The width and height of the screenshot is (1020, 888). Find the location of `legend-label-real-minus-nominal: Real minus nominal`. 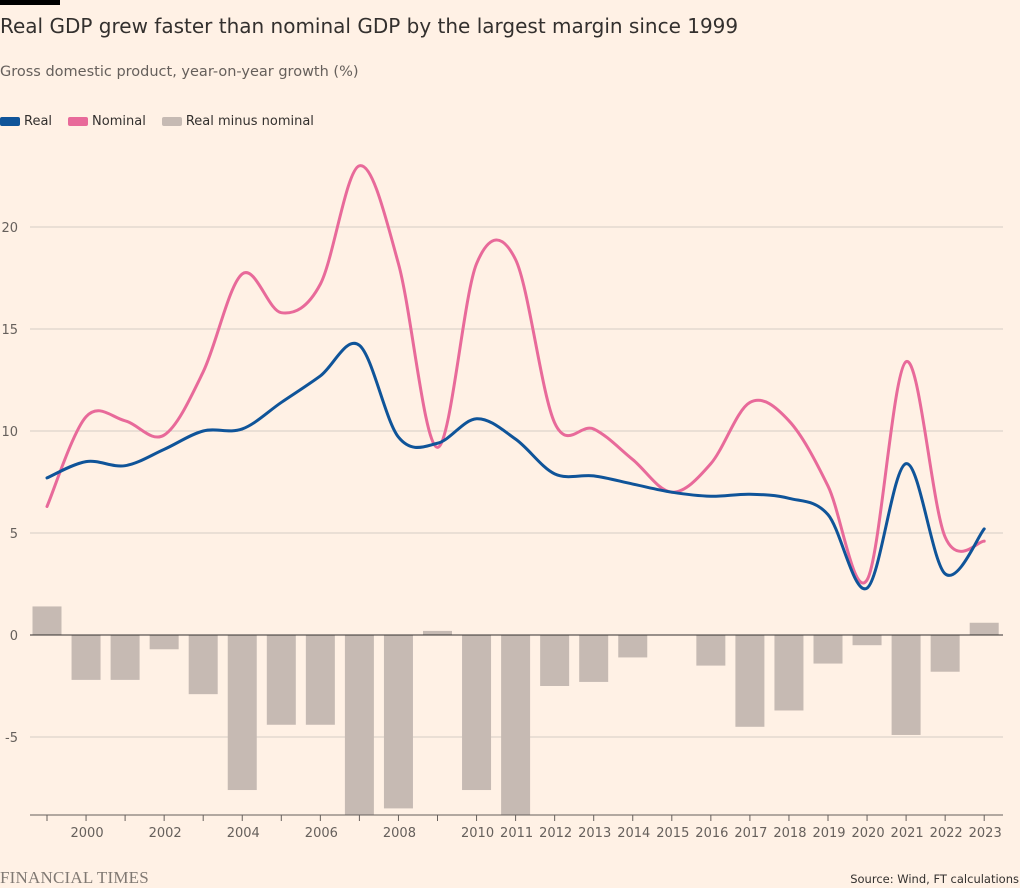

legend-label-real-minus-nominal: Real minus nominal is located at coordinates (249, 121).